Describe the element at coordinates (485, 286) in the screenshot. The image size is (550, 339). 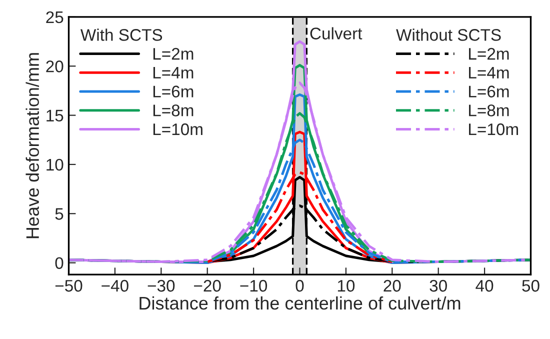
I see `x-tick-label: 40` at that location.